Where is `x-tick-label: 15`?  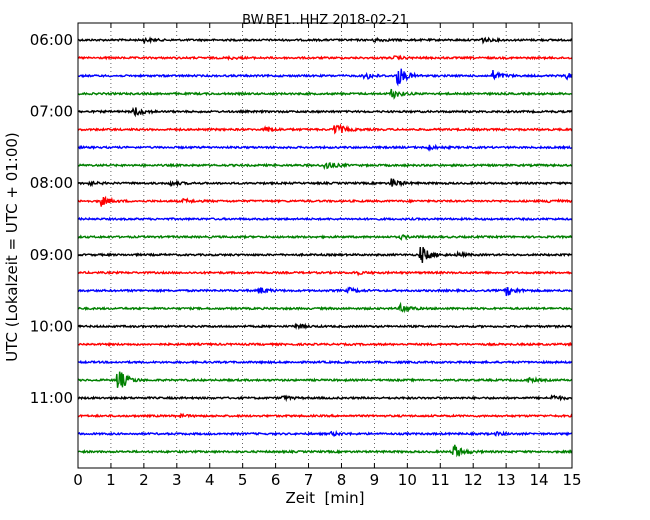 x-tick-label: 15 is located at coordinates (571, 480).